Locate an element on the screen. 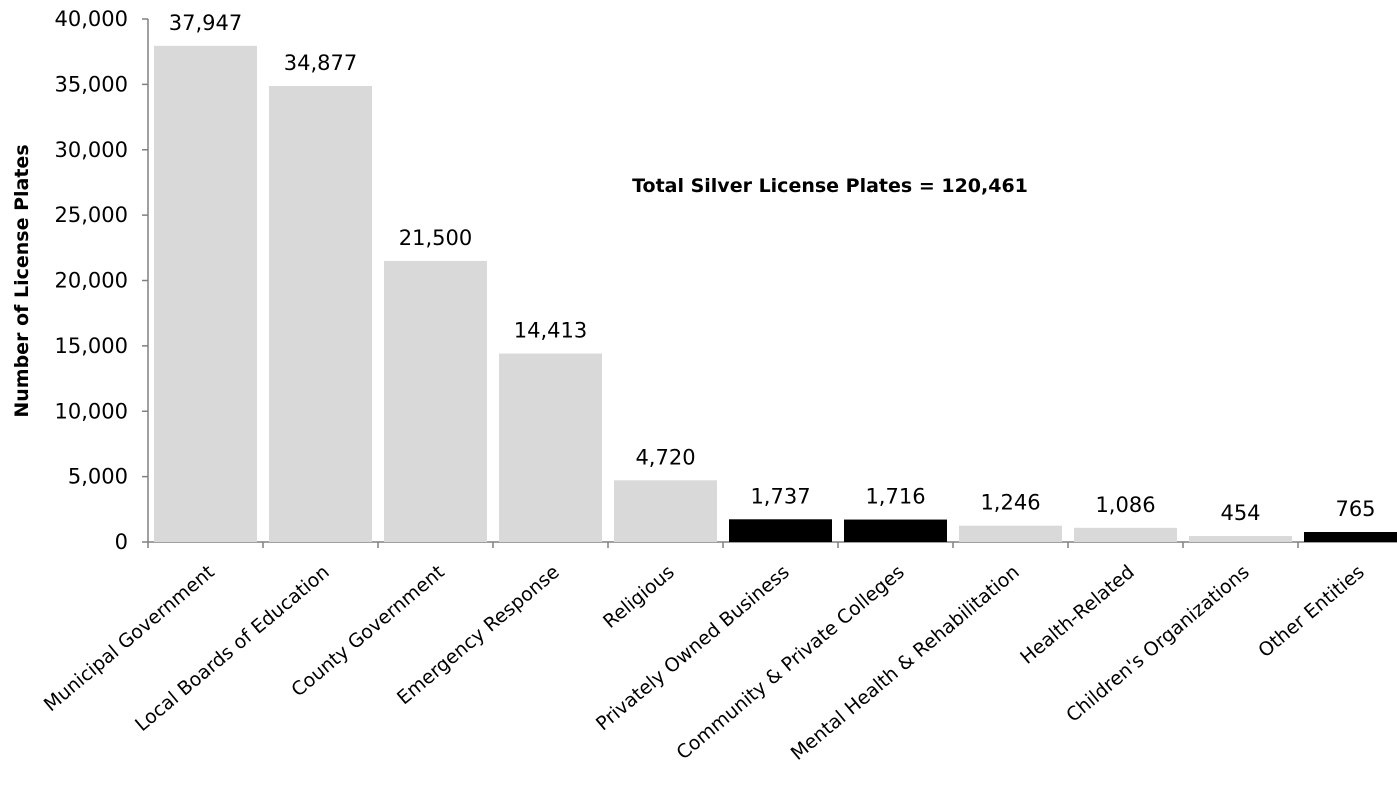 This screenshot has width=1397, height=805. y-tick-label: 5,000 is located at coordinates (98, 477).